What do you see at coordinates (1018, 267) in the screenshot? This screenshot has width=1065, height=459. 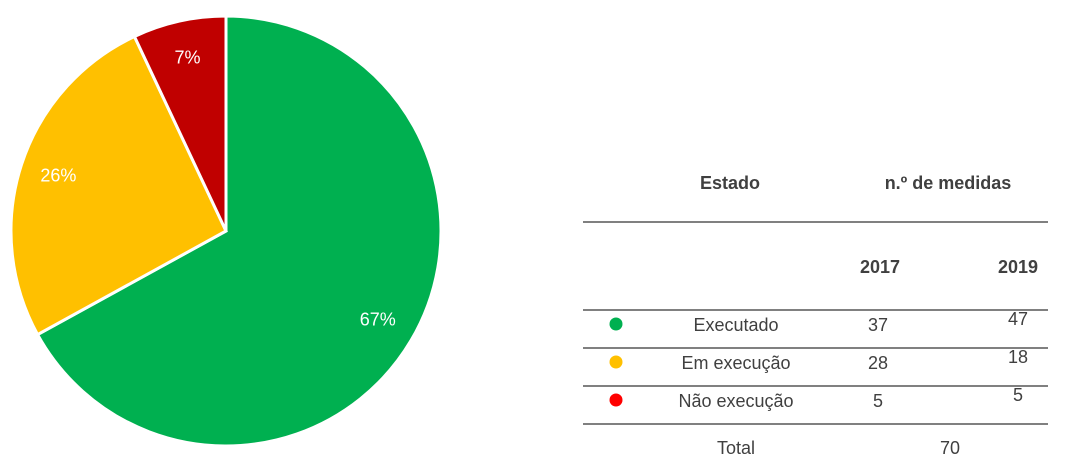 I see `year-header: 2019` at bounding box center [1018, 267].